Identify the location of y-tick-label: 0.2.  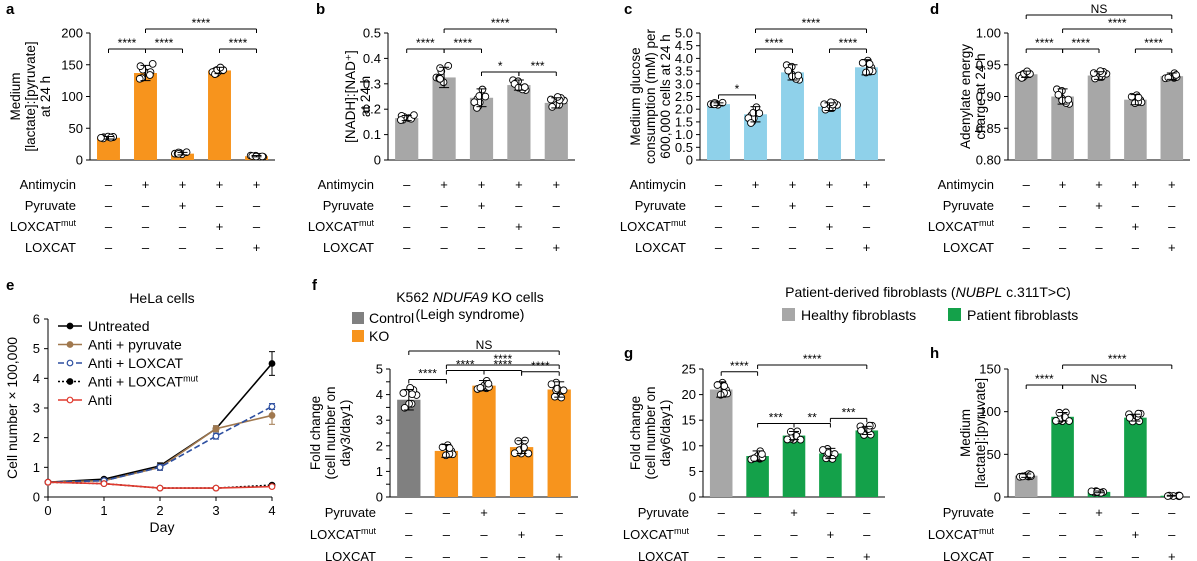
(372, 109).